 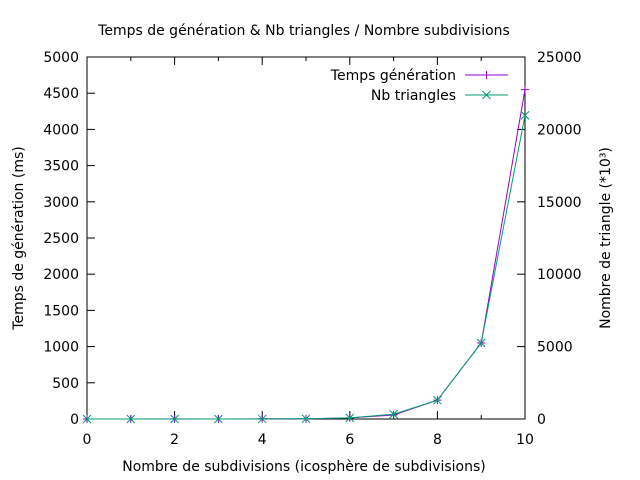 What do you see at coordinates (19, 238) in the screenshot?
I see `y-axis-label: Temps de génération (ms)` at bounding box center [19, 238].